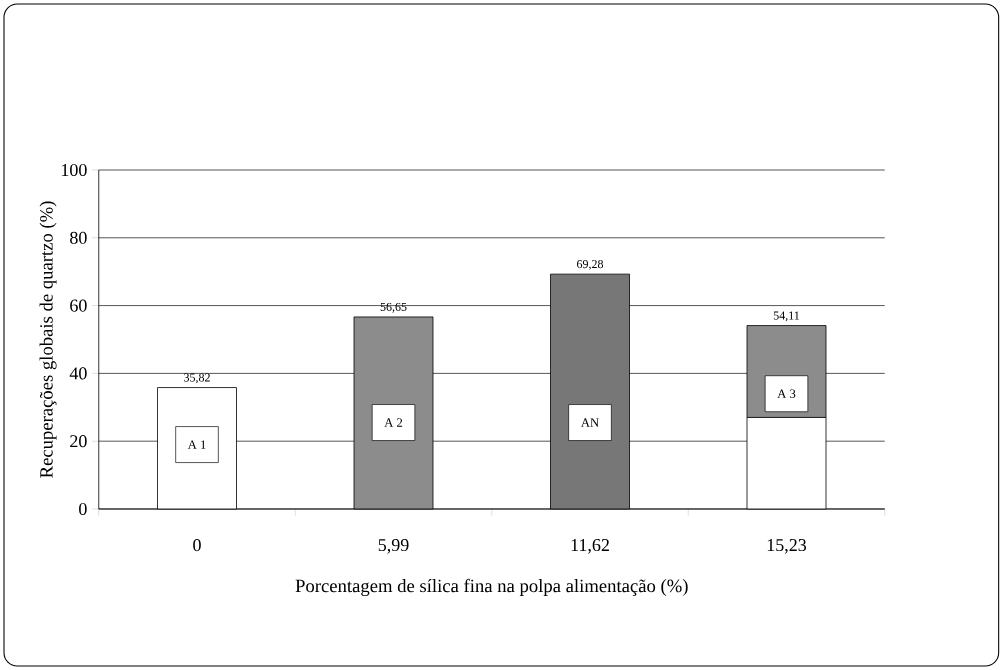 Image resolution: width=1003 pixels, height=670 pixels. Describe the element at coordinates (393, 422) in the screenshot. I see `annotation: A 2` at that location.